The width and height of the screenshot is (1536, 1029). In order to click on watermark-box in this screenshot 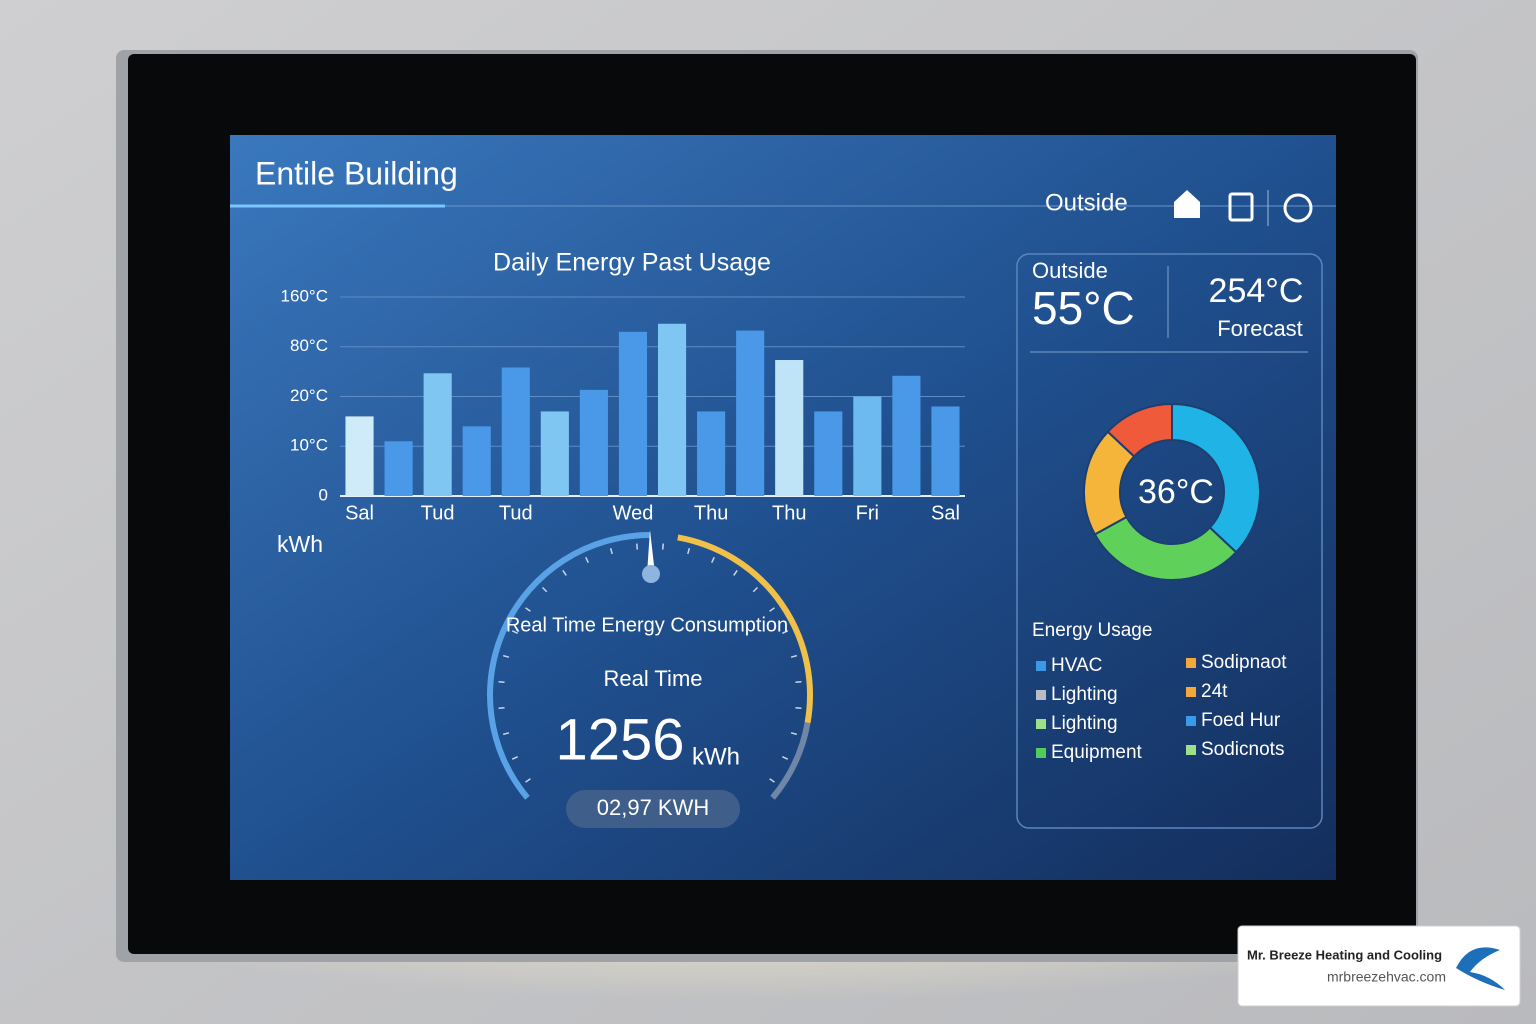, I will do `click(1379, 966)`.